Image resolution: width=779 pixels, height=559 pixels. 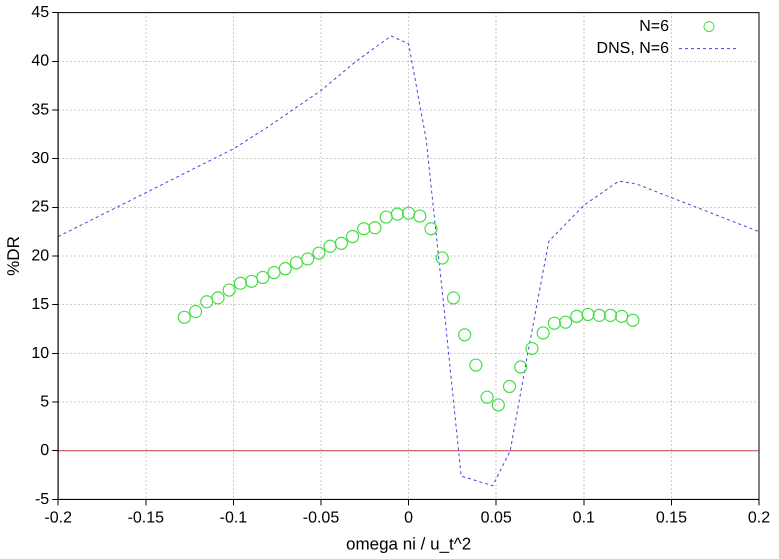 I want to click on legend-label: DNS, N=6, so click(x=633, y=49).